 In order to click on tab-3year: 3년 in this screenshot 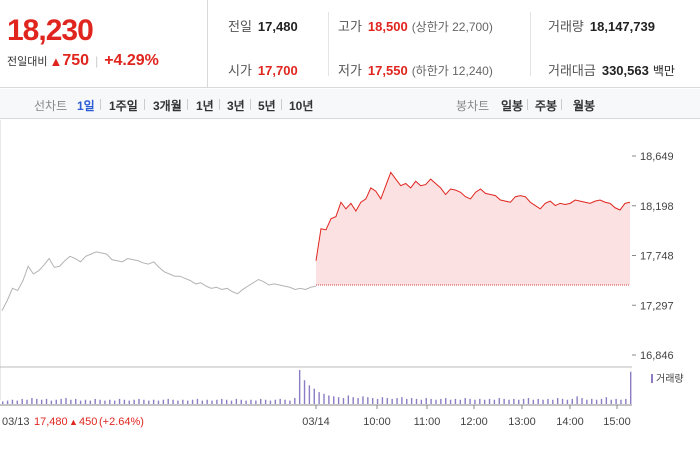, I will do `click(236, 106)`.